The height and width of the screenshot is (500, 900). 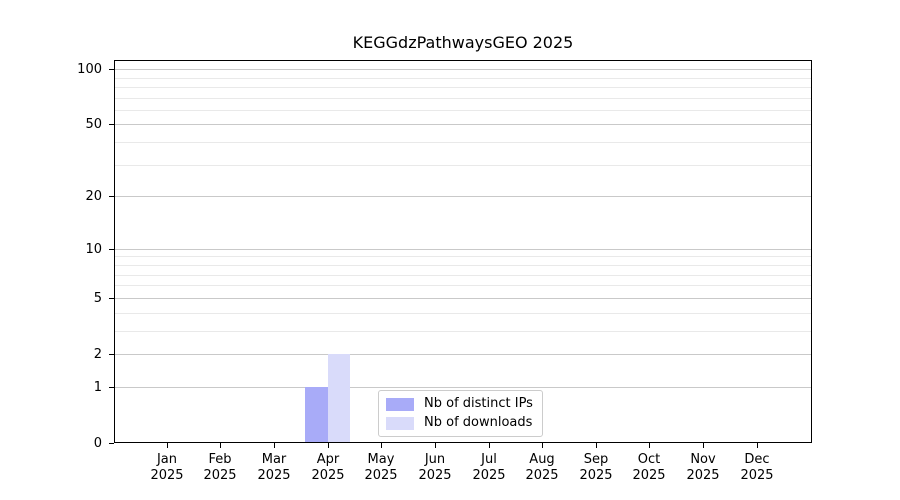 What do you see at coordinates (400, 423) in the screenshot?
I see `legend-swatch-downloads-icon` at bounding box center [400, 423].